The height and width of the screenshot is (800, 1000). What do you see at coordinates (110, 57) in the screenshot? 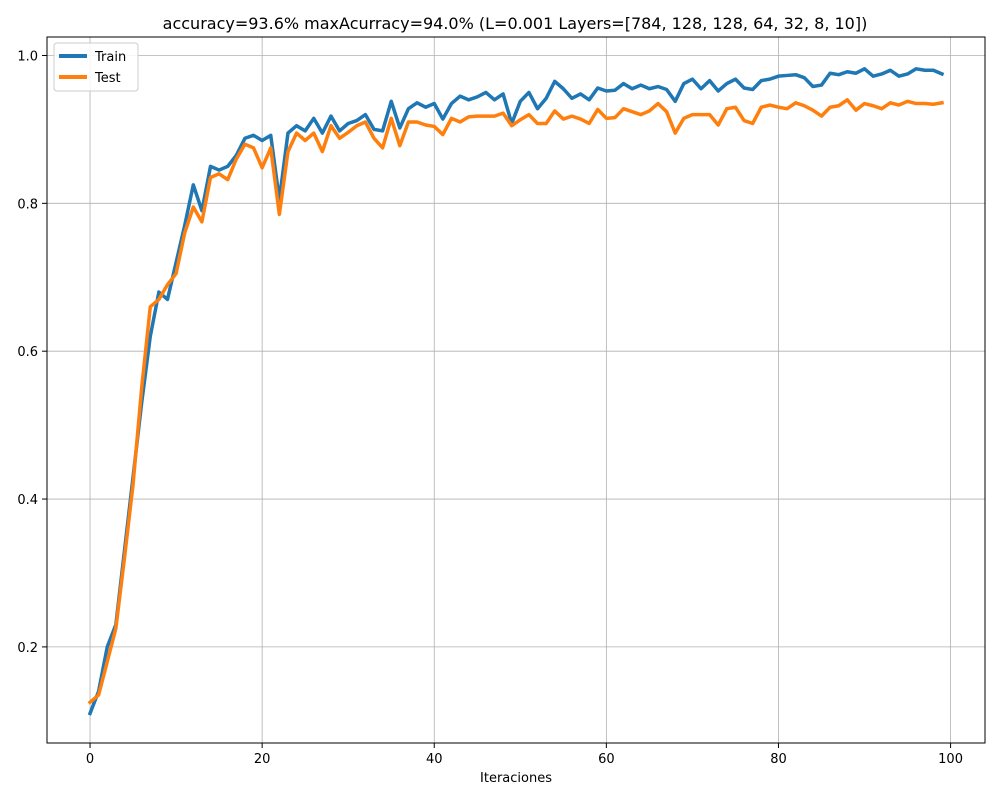
I see `legend-label-train: Train` at bounding box center [110, 57].